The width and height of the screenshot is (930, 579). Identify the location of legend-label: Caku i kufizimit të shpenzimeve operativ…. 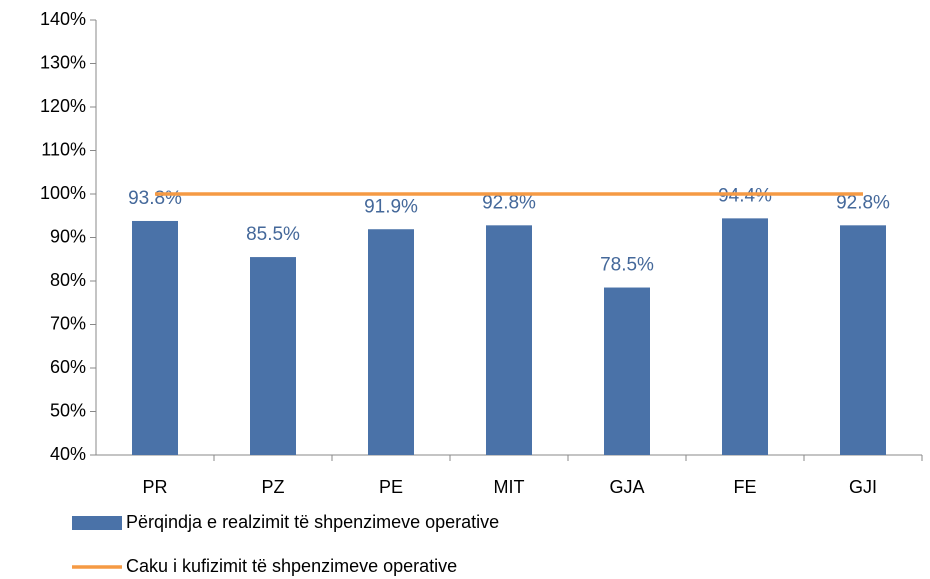
(291, 566).